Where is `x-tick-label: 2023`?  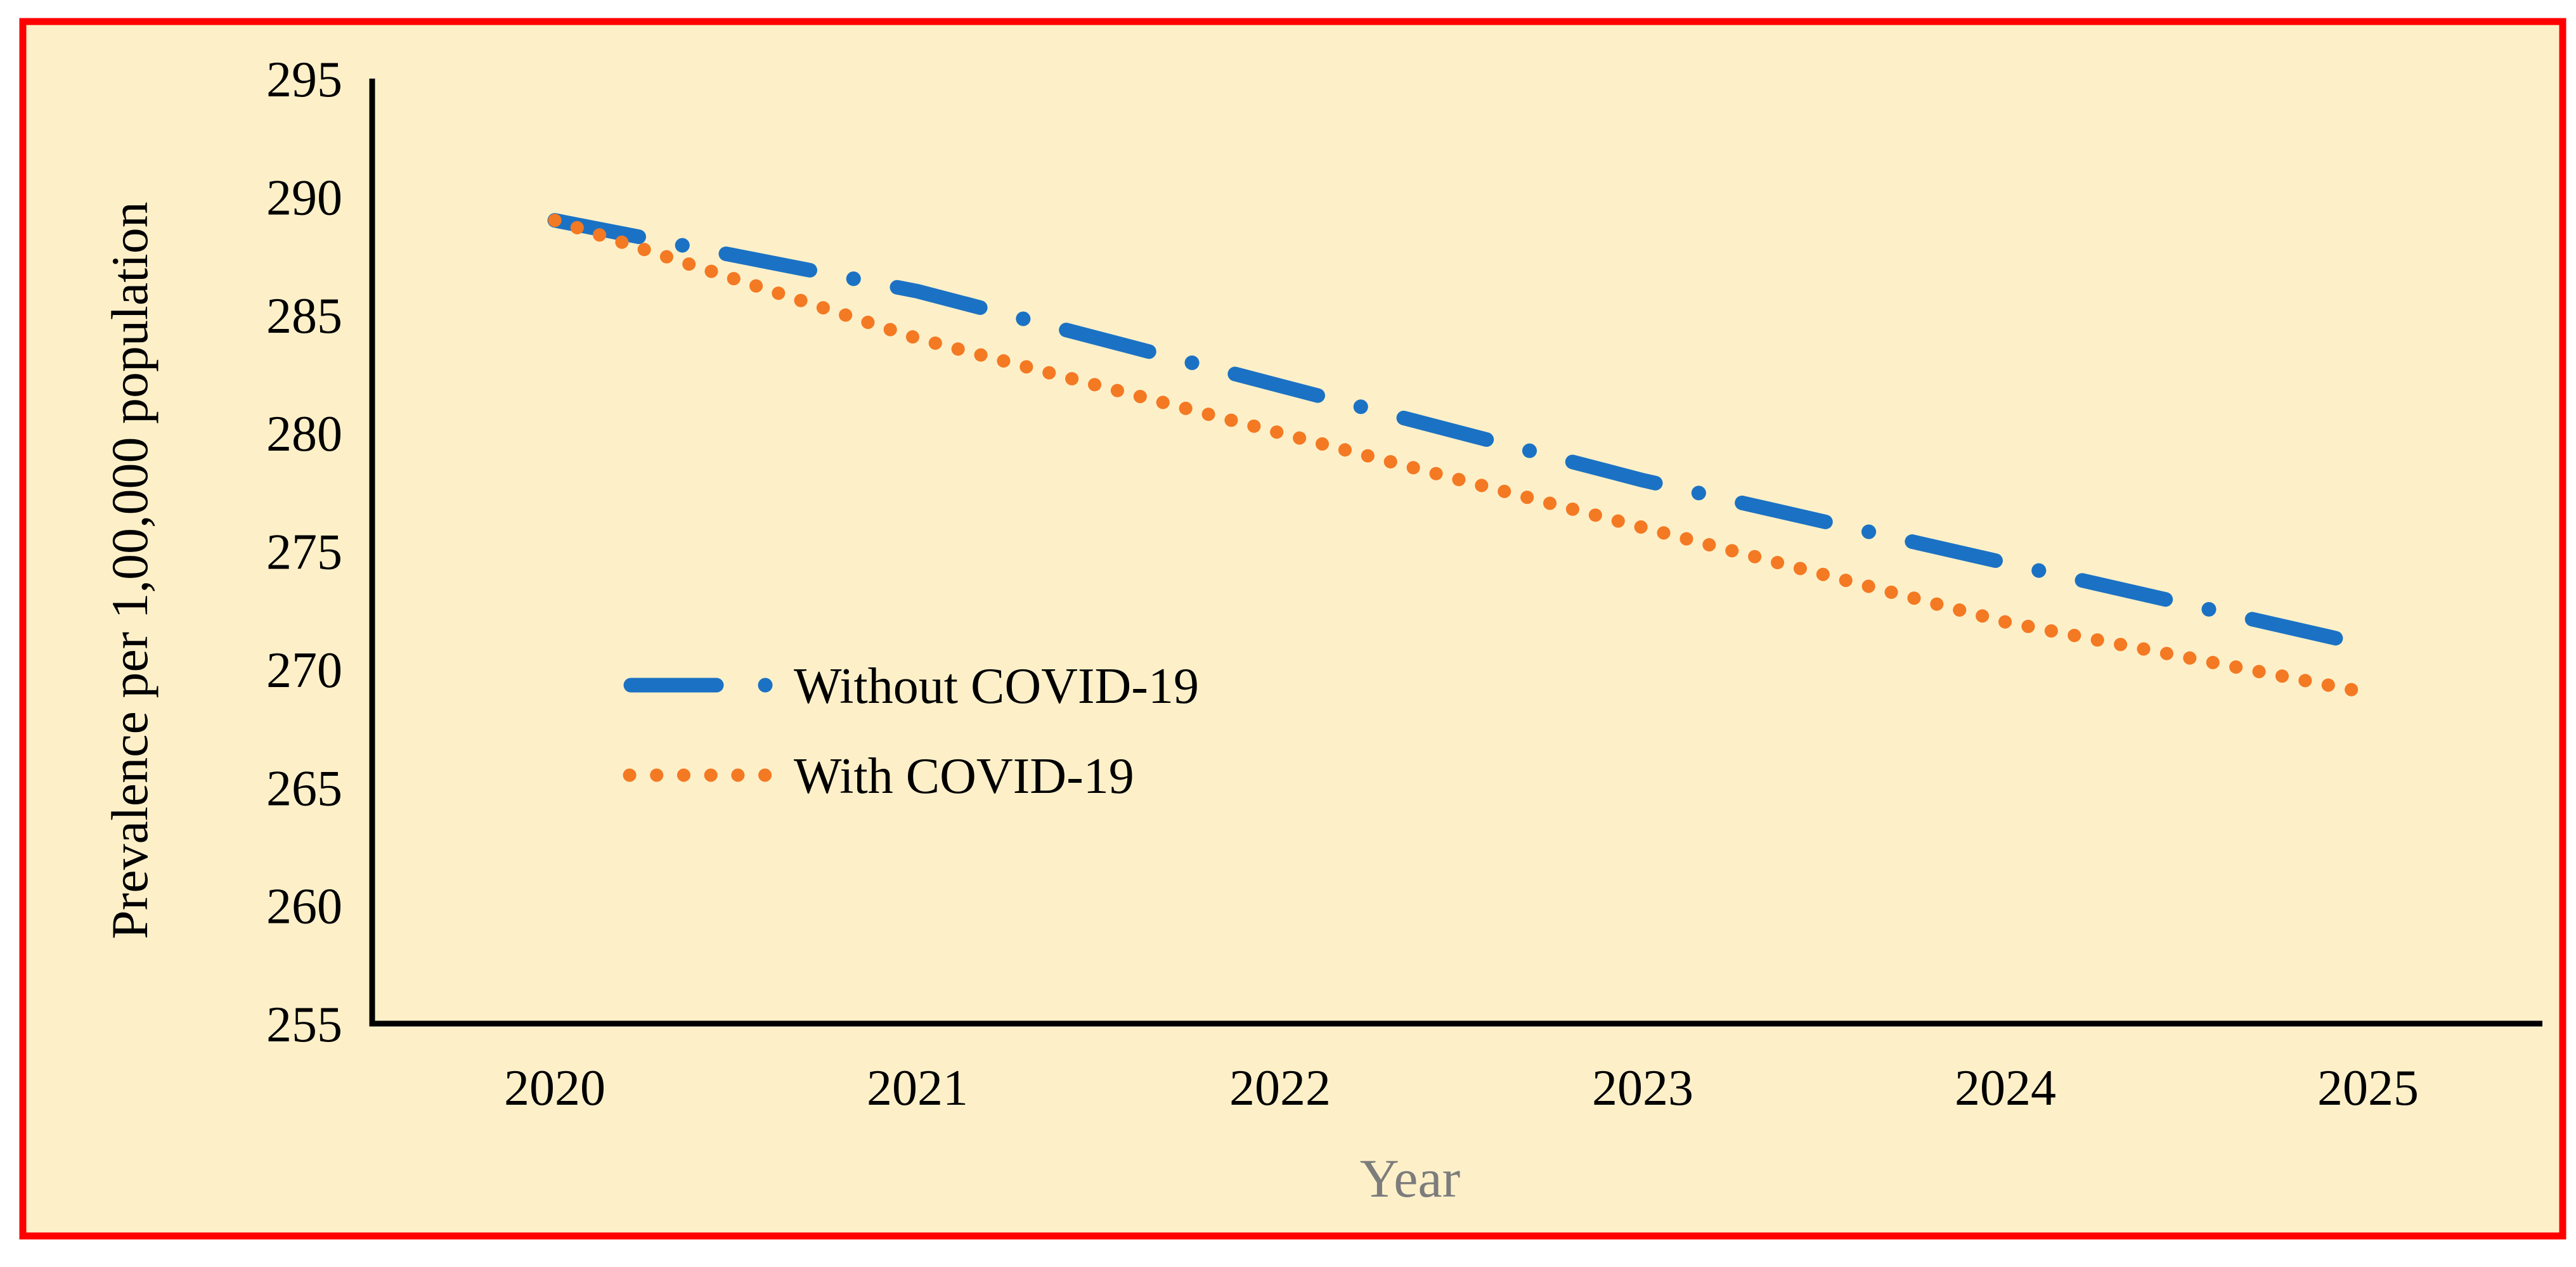 x-tick-label: 2023 is located at coordinates (1642, 1088).